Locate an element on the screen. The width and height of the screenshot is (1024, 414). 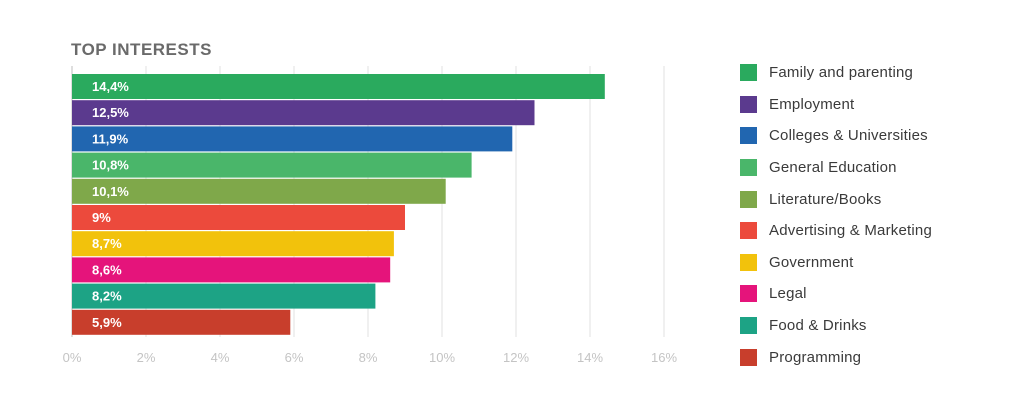
x-tick-label: 12% is located at coordinates (516, 357).